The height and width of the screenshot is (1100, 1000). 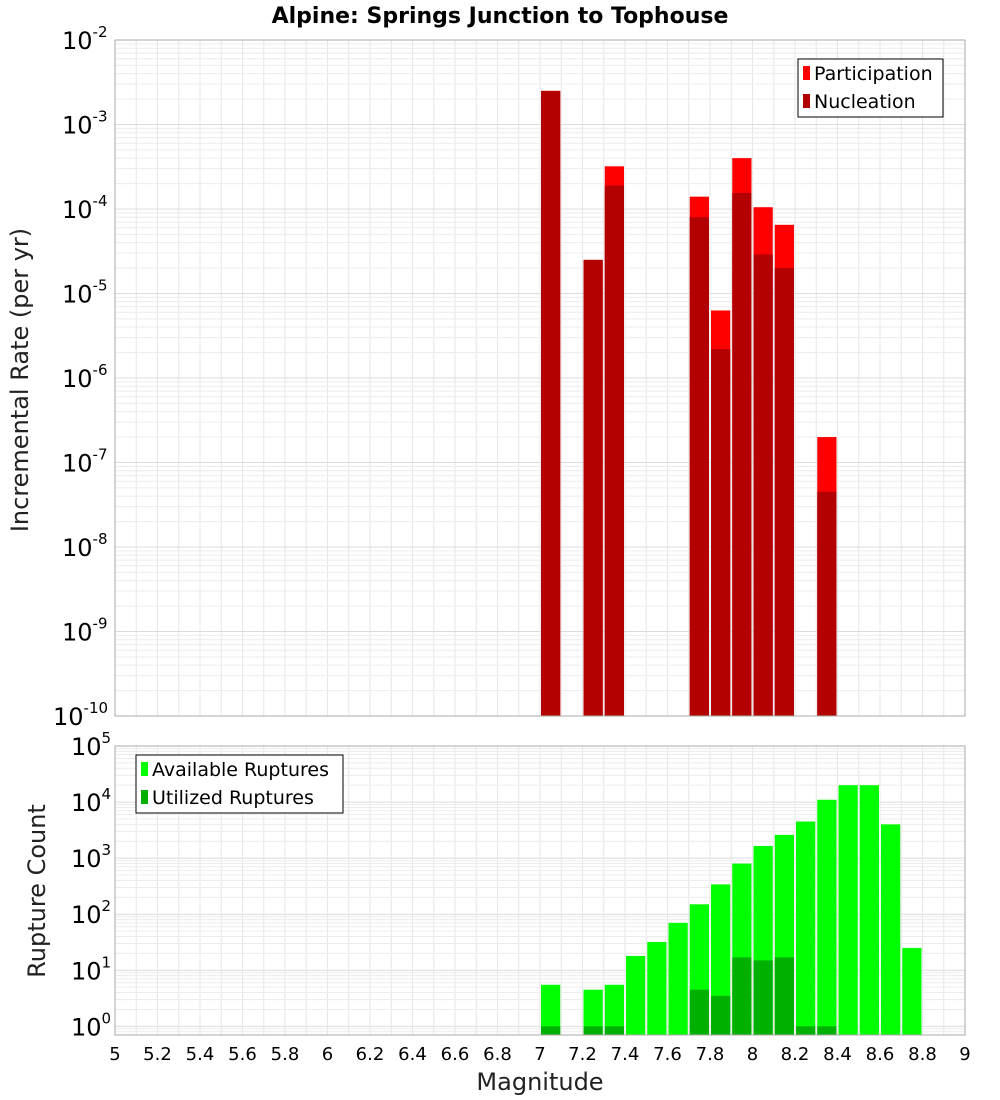 What do you see at coordinates (412, 1054) in the screenshot?
I see `x-tick-label: 6.4` at bounding box center [412, 1054].